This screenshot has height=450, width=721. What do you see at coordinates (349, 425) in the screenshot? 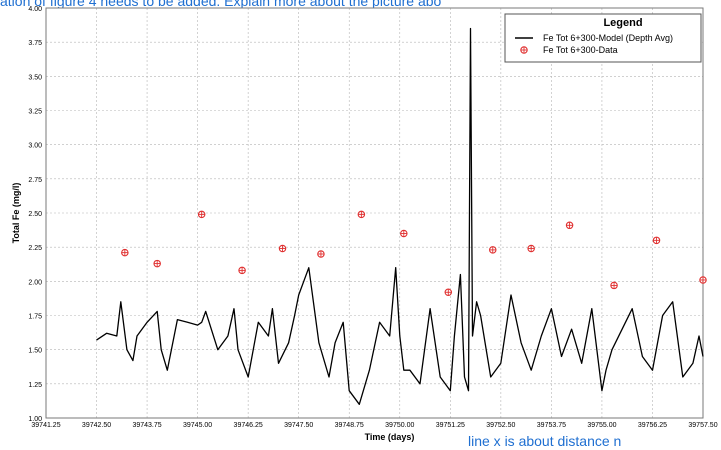
I see `x-tick-label: 39748.75` at bounding box center [349, 425].